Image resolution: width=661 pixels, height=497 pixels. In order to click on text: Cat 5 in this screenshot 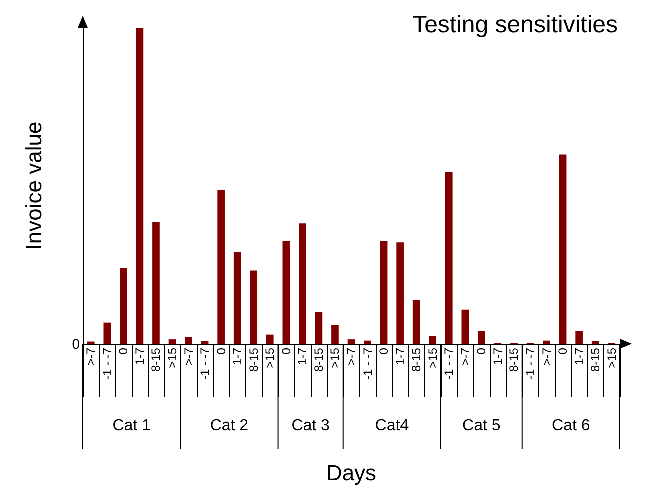, I will do `click(481, 426)`.